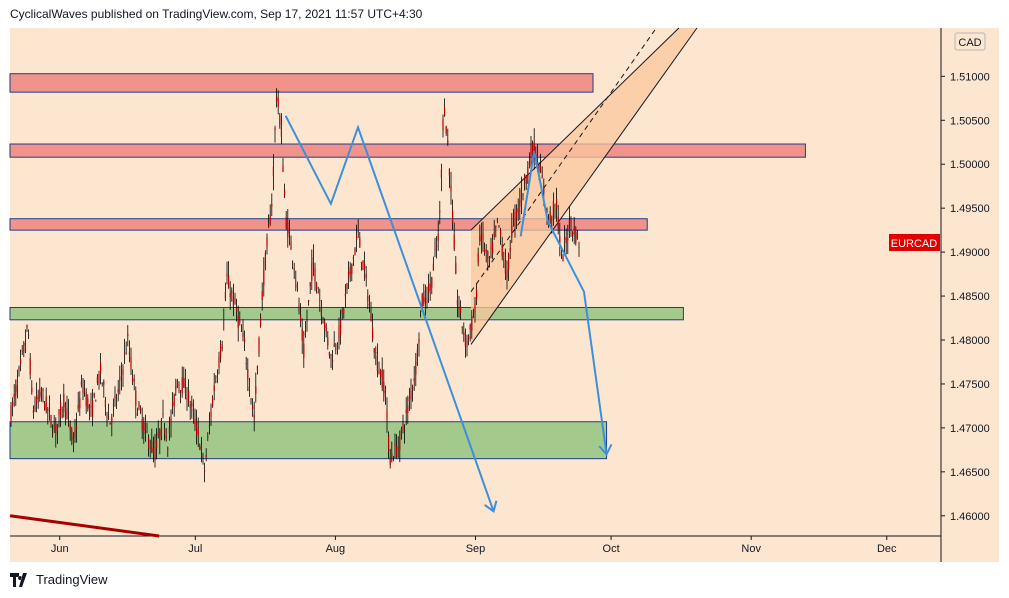 This screenshot has width=1009, height=598. I want to click on time-tick-label: Aug, so click(336, 549).